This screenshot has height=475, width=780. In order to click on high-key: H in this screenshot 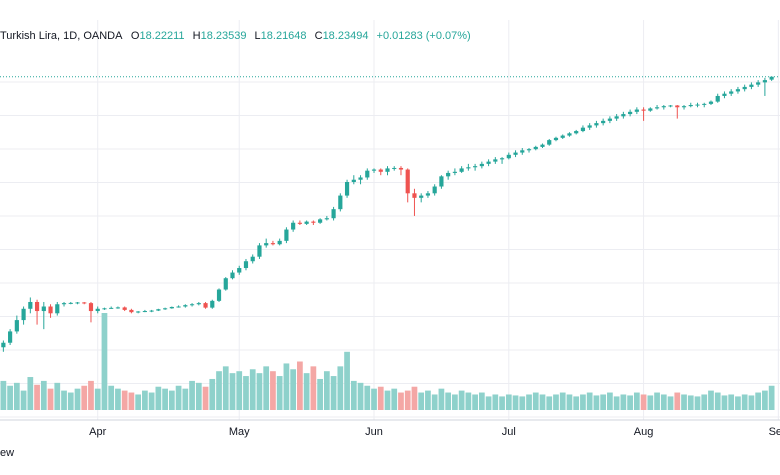, I will do `click(196, 36)`.